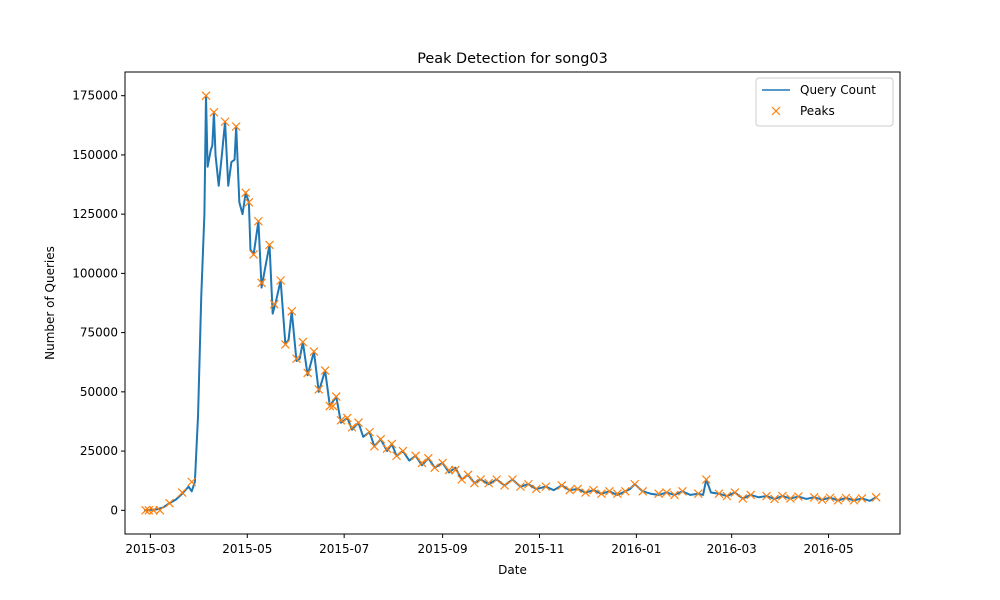 This screenshot has width=1000, height=600. What do you see at coordinates (817, 111) in the screenshot?
I see `legend-label-peaks: Peaks` at bounding box center [817, 111].